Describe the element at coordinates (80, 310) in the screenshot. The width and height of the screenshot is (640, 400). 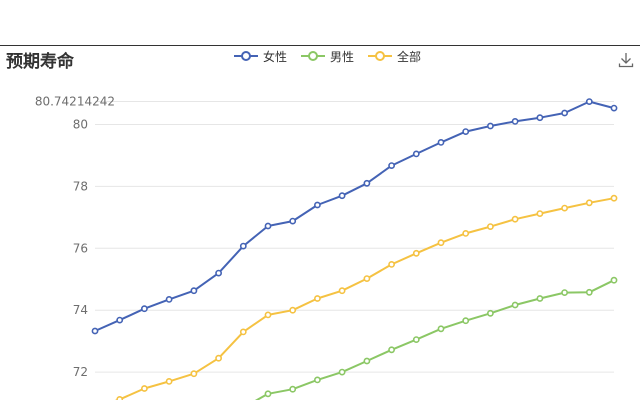
I see `y-tick-label: 74` at that location.